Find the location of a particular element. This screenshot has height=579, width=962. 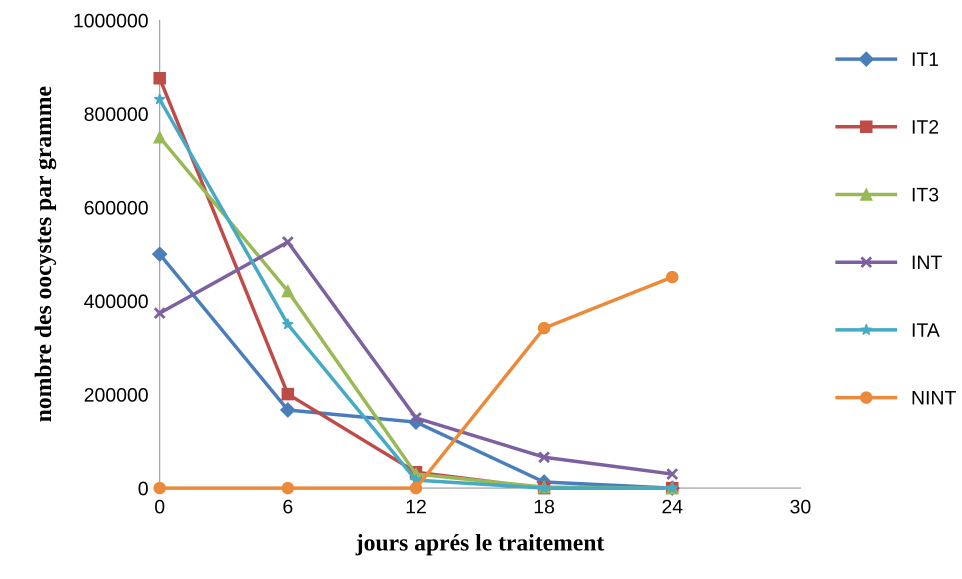

y-tick-label: 800000 is located at coordinates (116, 114).